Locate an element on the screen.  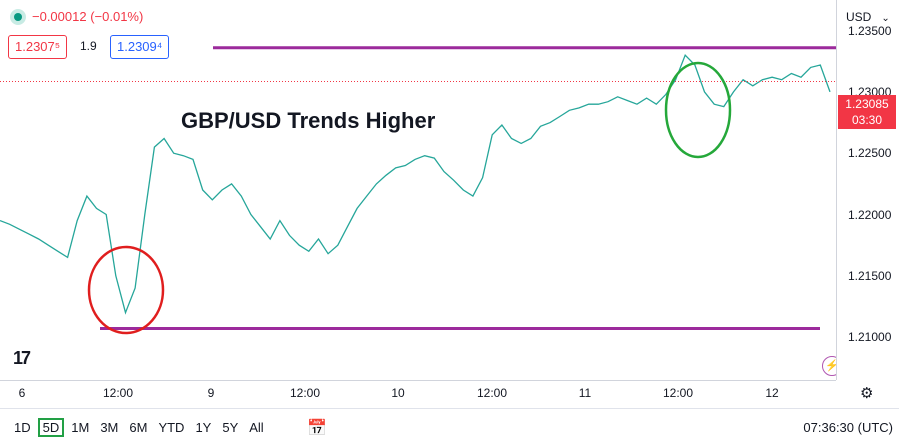
high-highlight-circle is located at coordinates (698, 110).